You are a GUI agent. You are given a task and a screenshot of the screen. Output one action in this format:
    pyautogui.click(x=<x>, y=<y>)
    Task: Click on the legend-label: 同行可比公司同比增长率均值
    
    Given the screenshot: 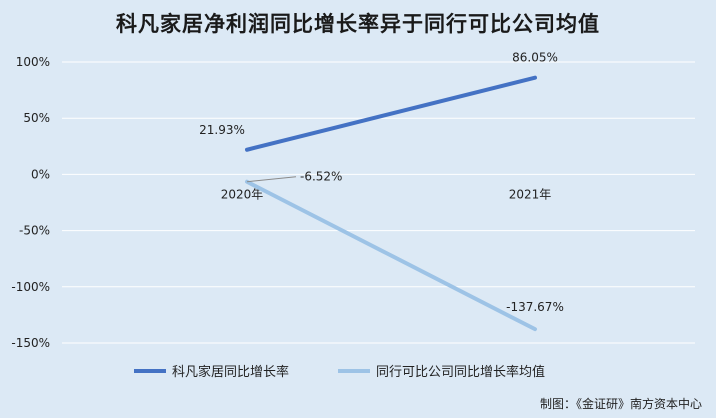 What is the action you would take?
    pyautogui.click(x=460, y=372)
    